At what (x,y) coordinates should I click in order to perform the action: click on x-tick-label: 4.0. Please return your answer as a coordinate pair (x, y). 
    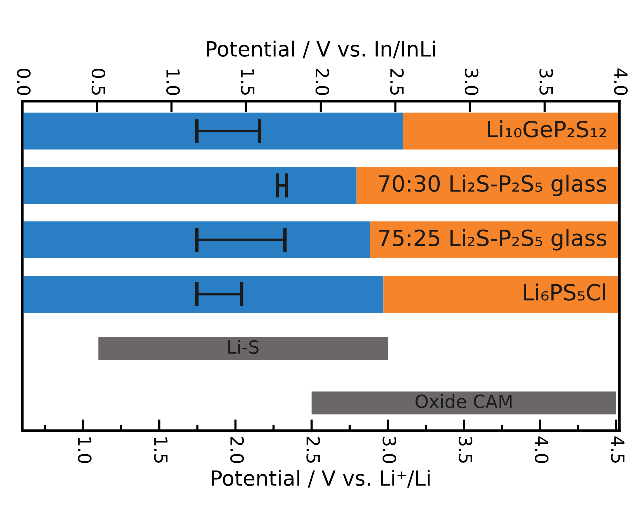
    Looking at the image, I should click on (542, 450).